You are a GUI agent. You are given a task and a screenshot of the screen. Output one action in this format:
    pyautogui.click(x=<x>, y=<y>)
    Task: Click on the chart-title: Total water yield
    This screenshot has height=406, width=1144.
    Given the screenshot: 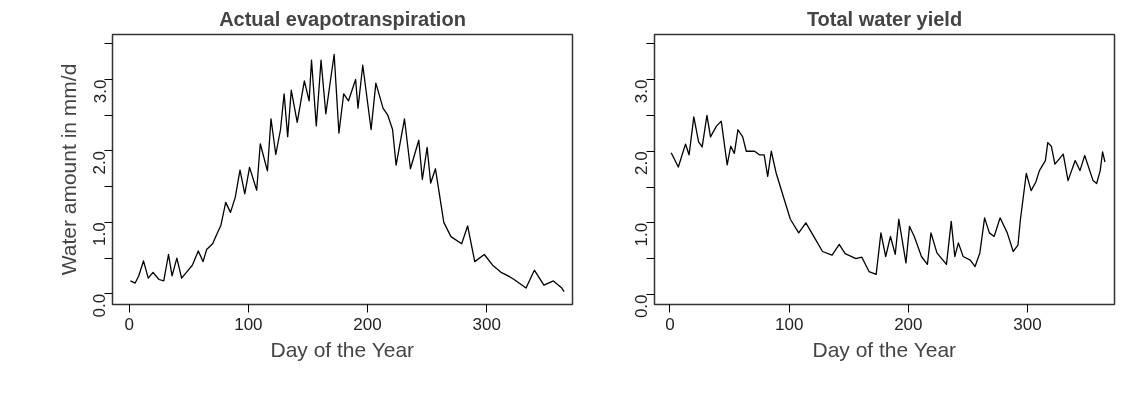 What is the action you would take?
    pyautogui.click(x=884, y=18)
    